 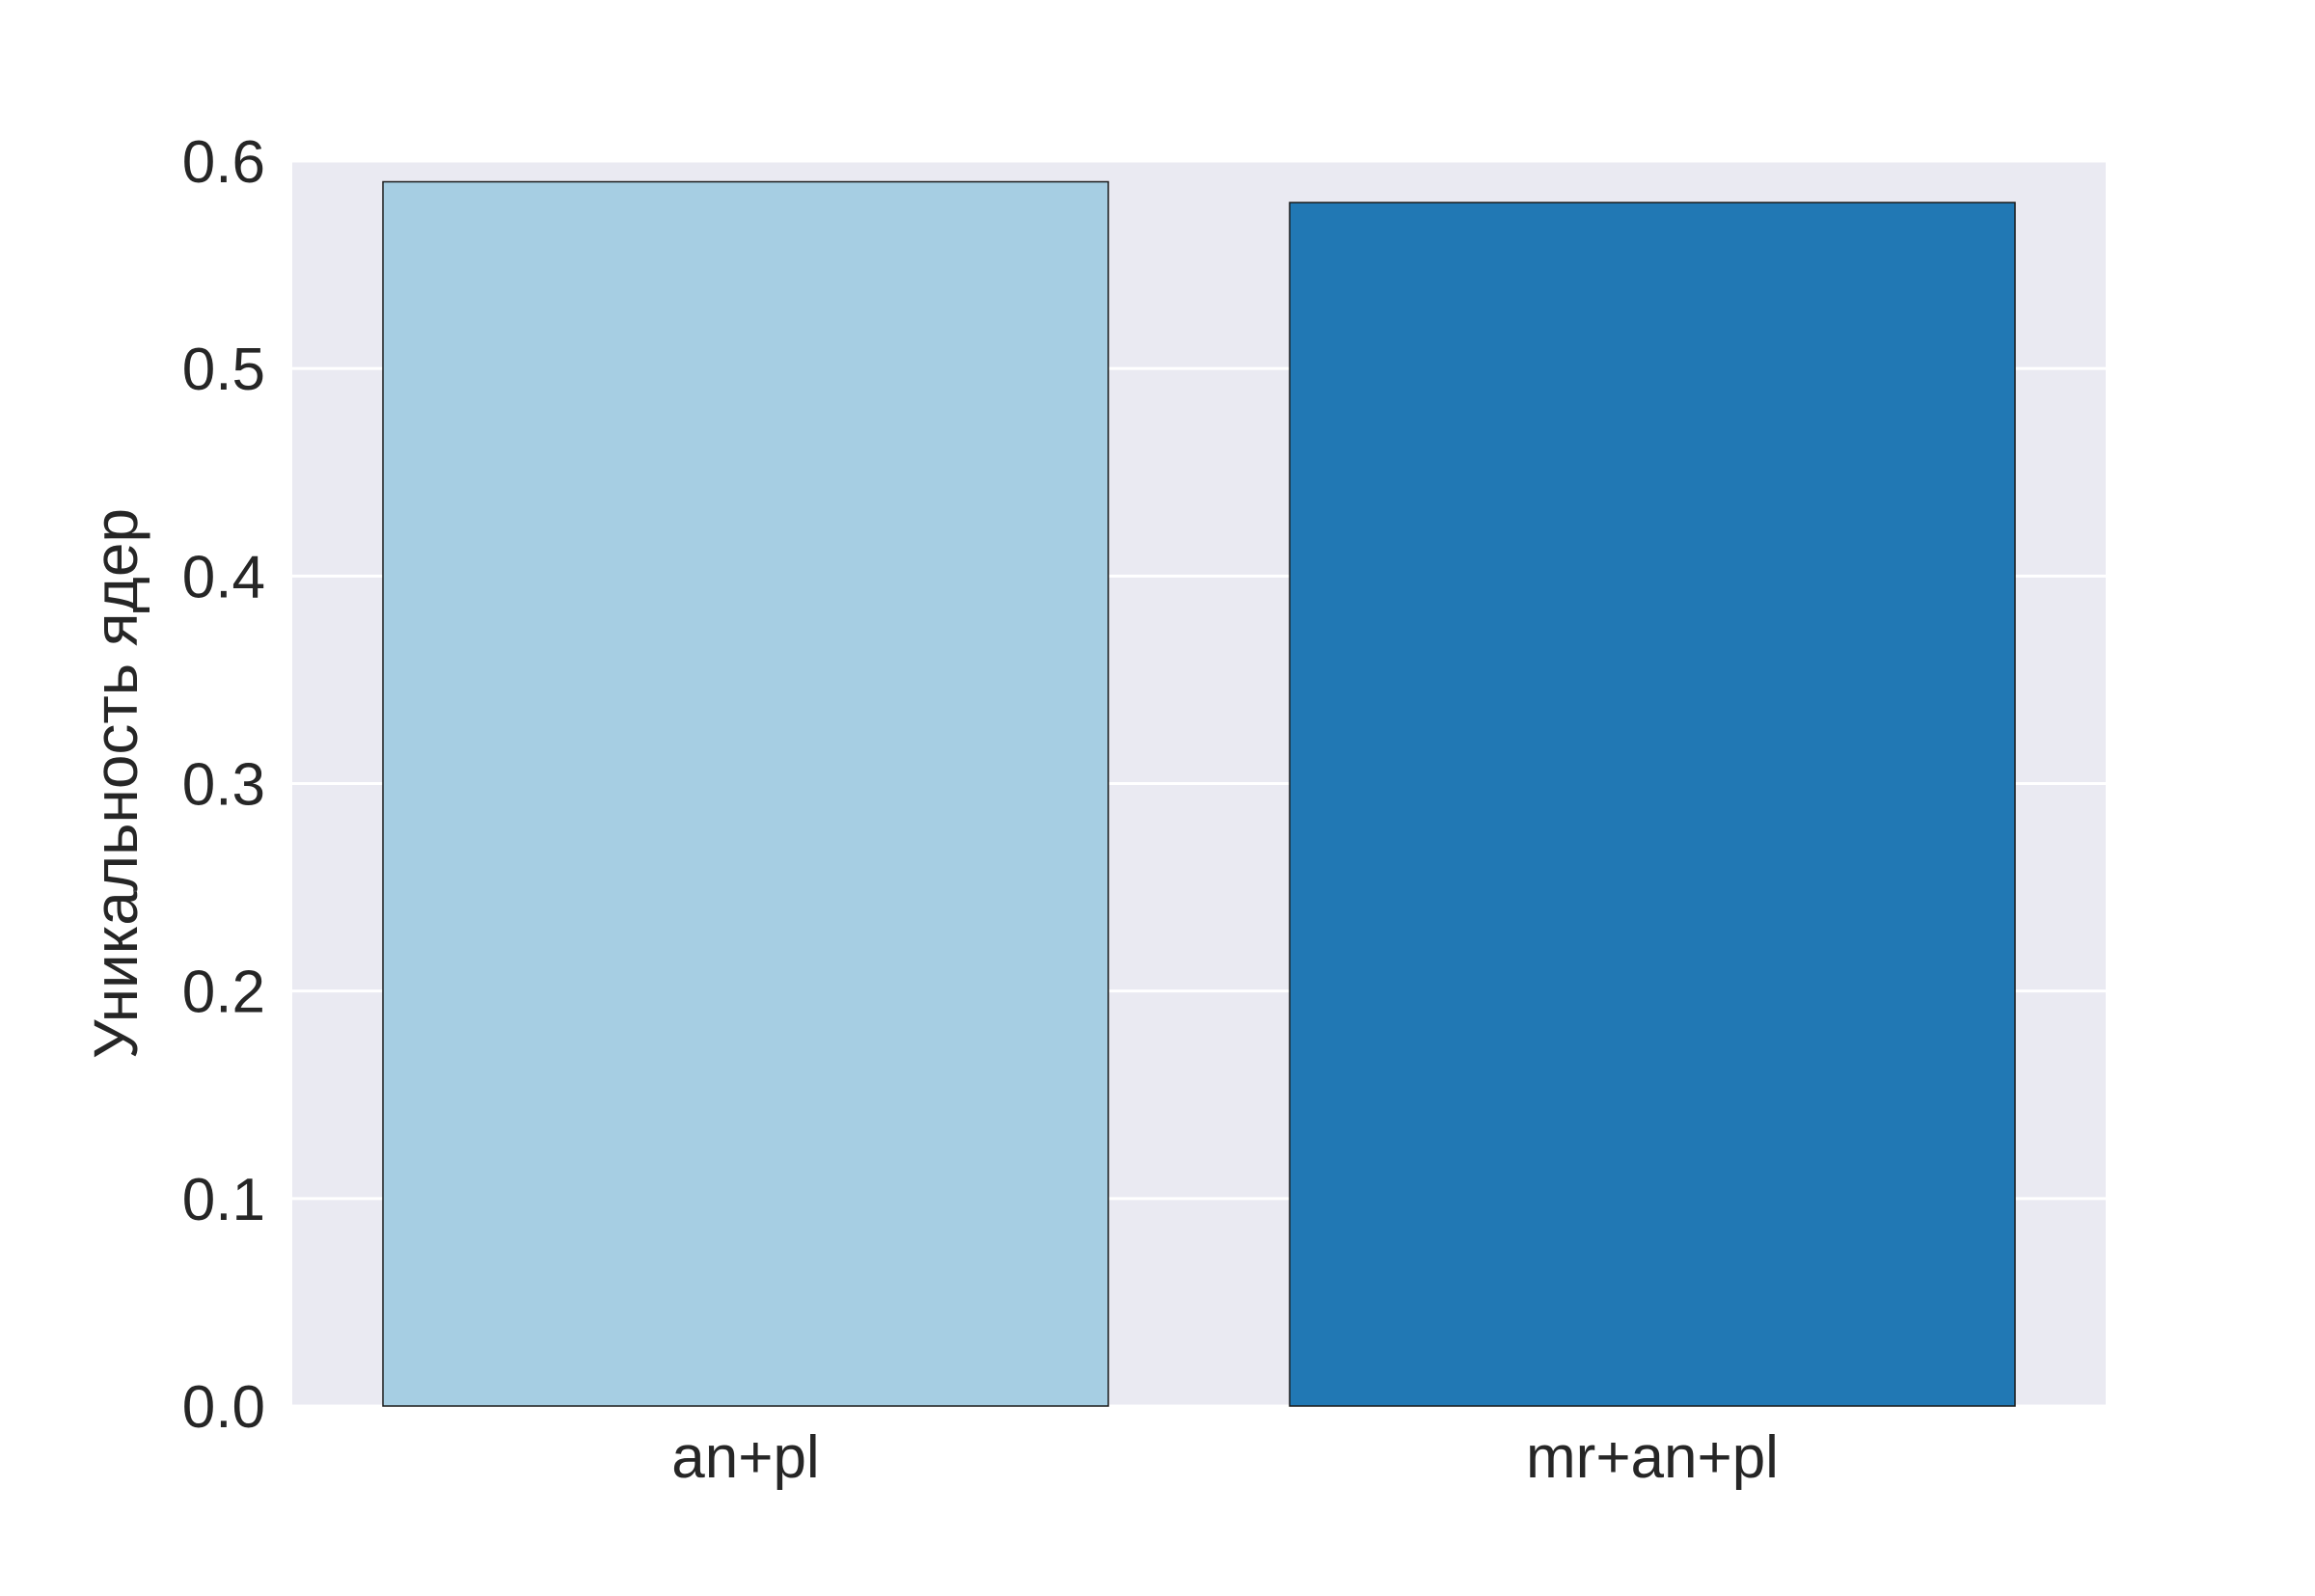 What do you see at coordinates (224, 1200) in the screenshot?
I see `y-tick-label: 0.1` at bounding box center [224, 1200].